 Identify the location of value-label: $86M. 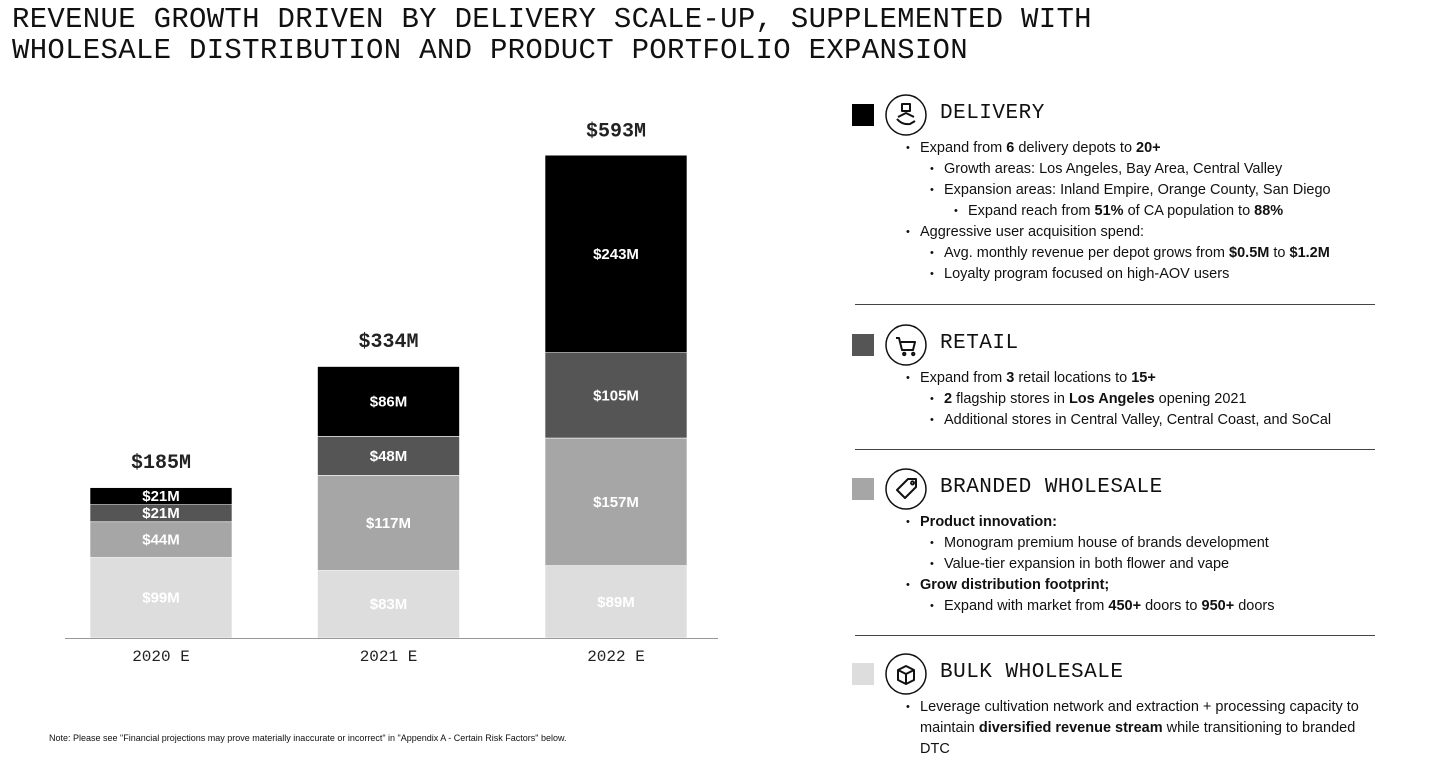
(389, 401).